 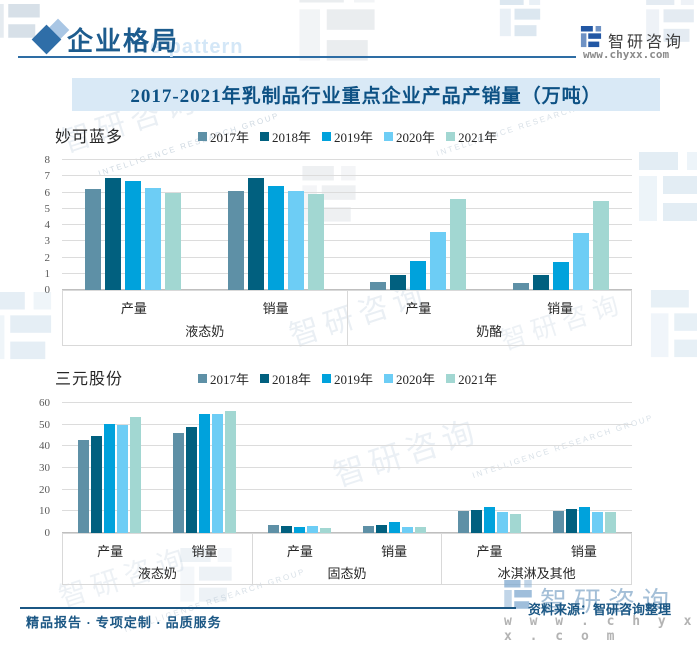 I want to click on y-tick-label: 2, so click(x=47, y=257).